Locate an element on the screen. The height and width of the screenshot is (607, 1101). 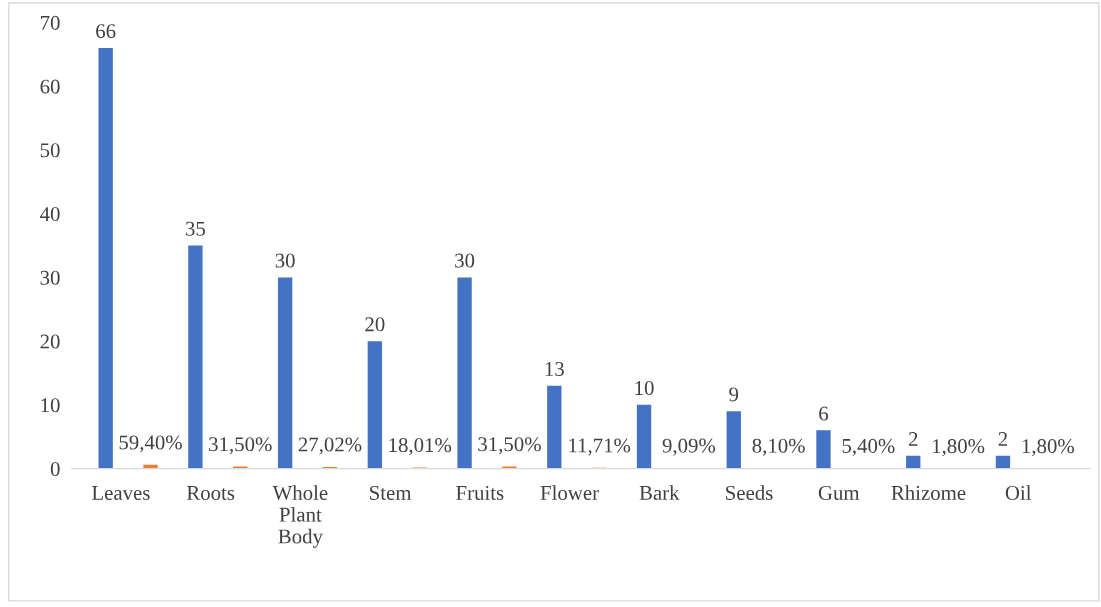
x-tick-label: Rhizome is located at coordinates (928, 492).